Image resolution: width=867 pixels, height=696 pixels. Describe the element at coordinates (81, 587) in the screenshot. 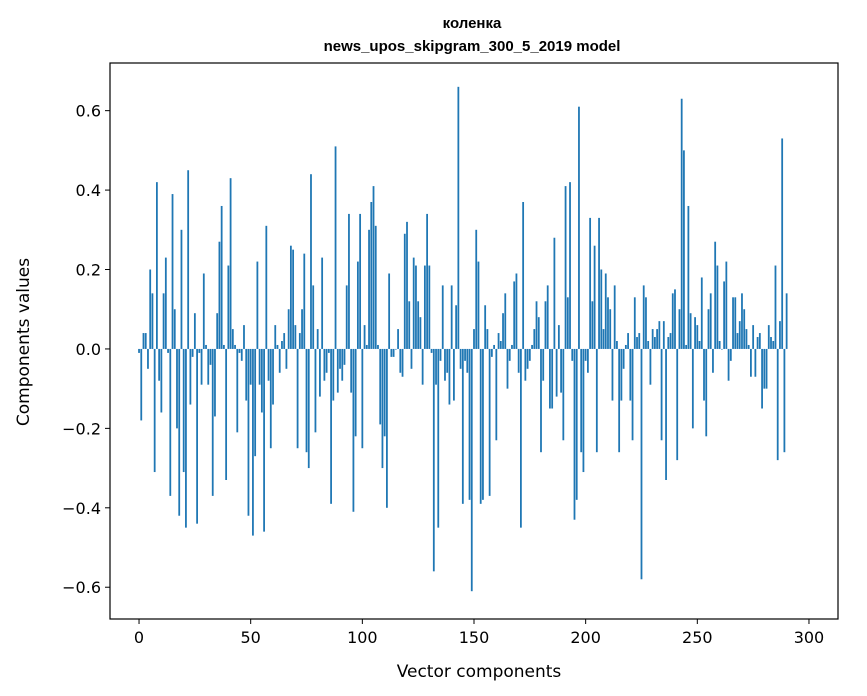

I see `y-tick-label: −0.6` at that location.